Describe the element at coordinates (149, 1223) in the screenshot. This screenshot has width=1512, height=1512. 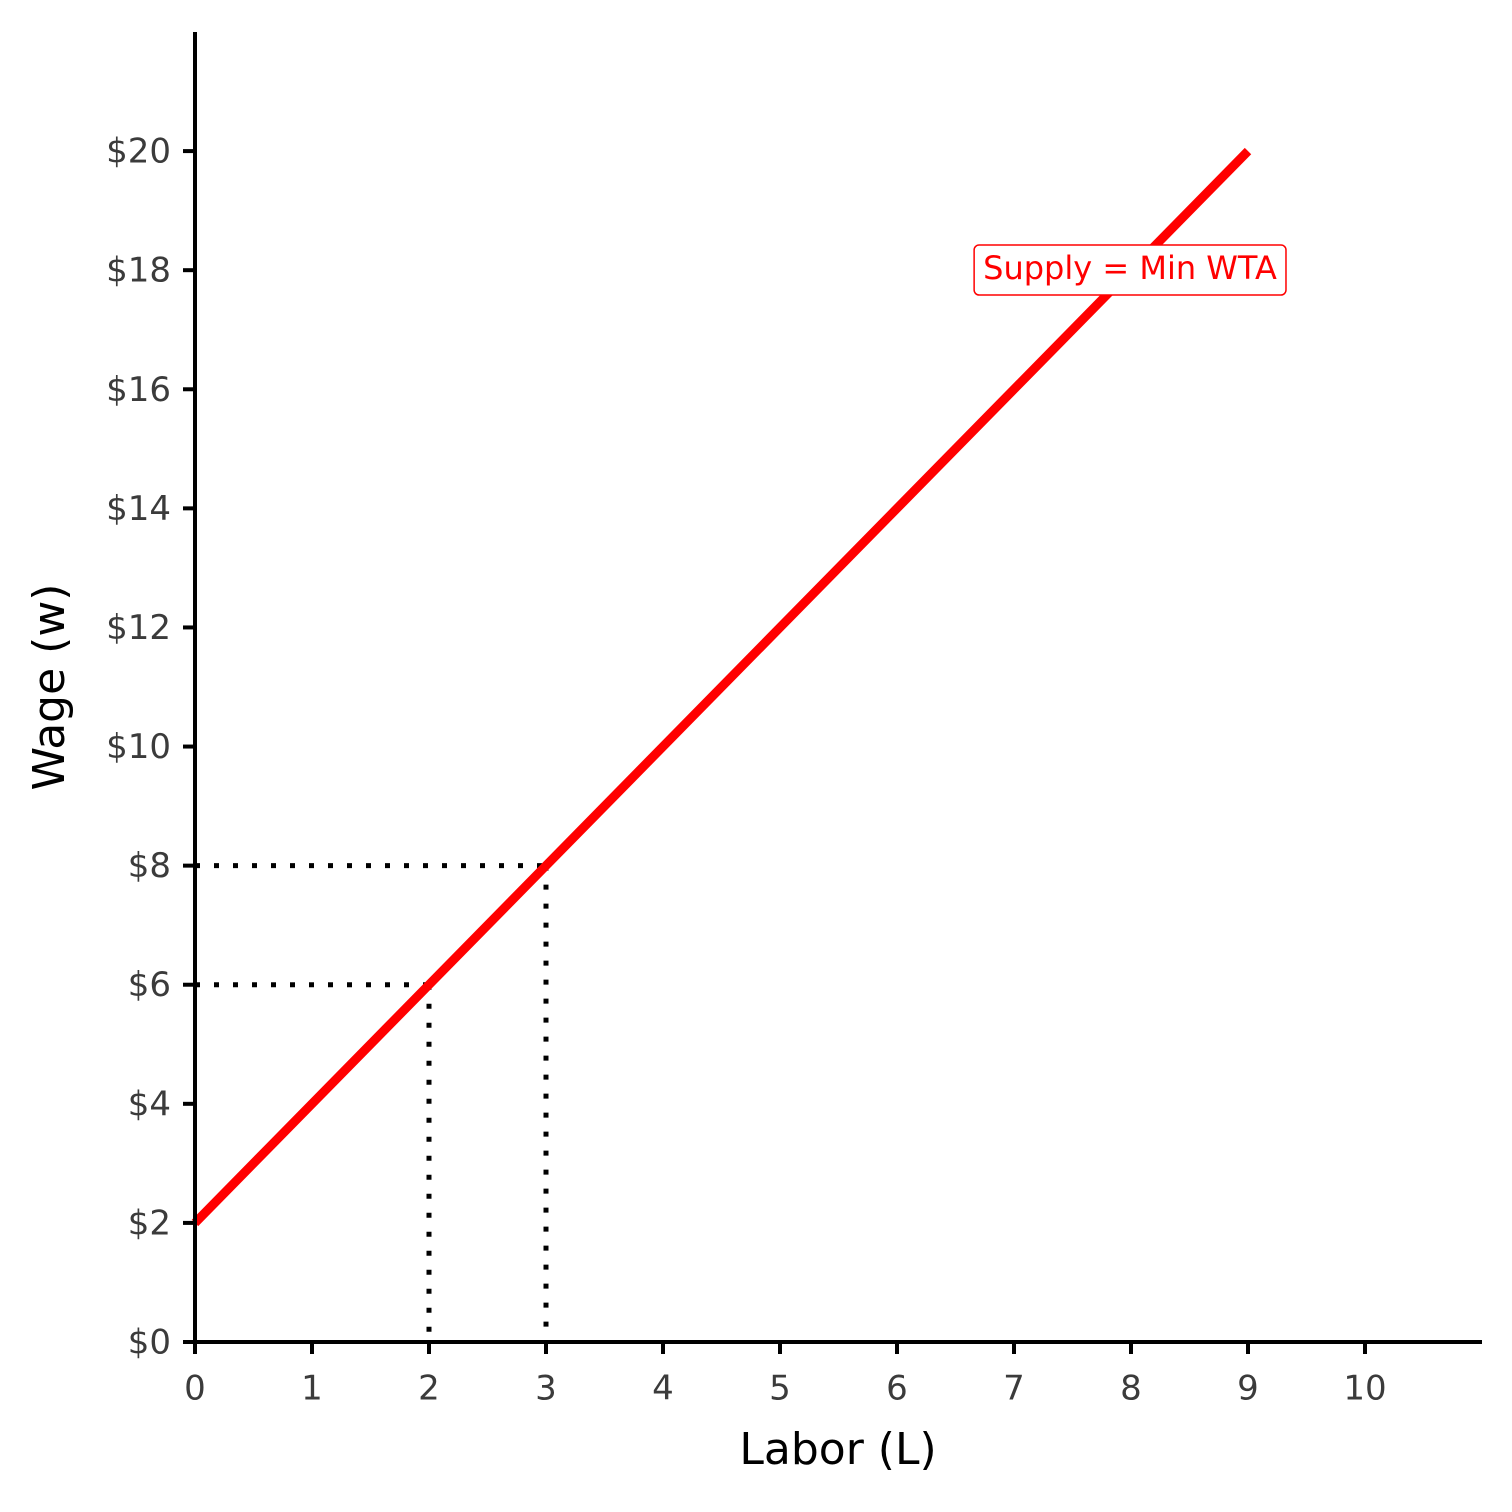
I see `y-tick-label: $2` at that location.